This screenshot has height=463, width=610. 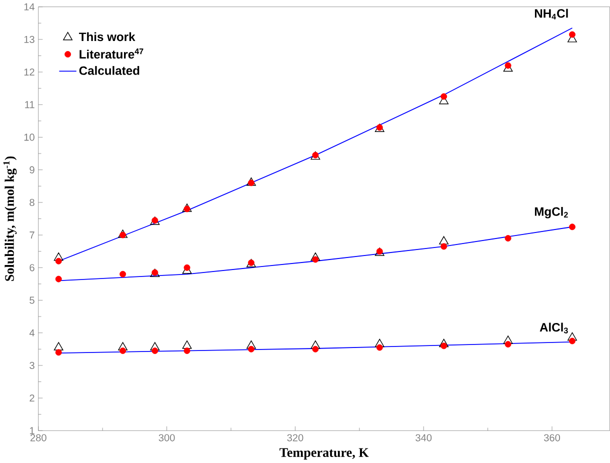 I want to click on x-tick-label: 280, so click(x=38, y=438).